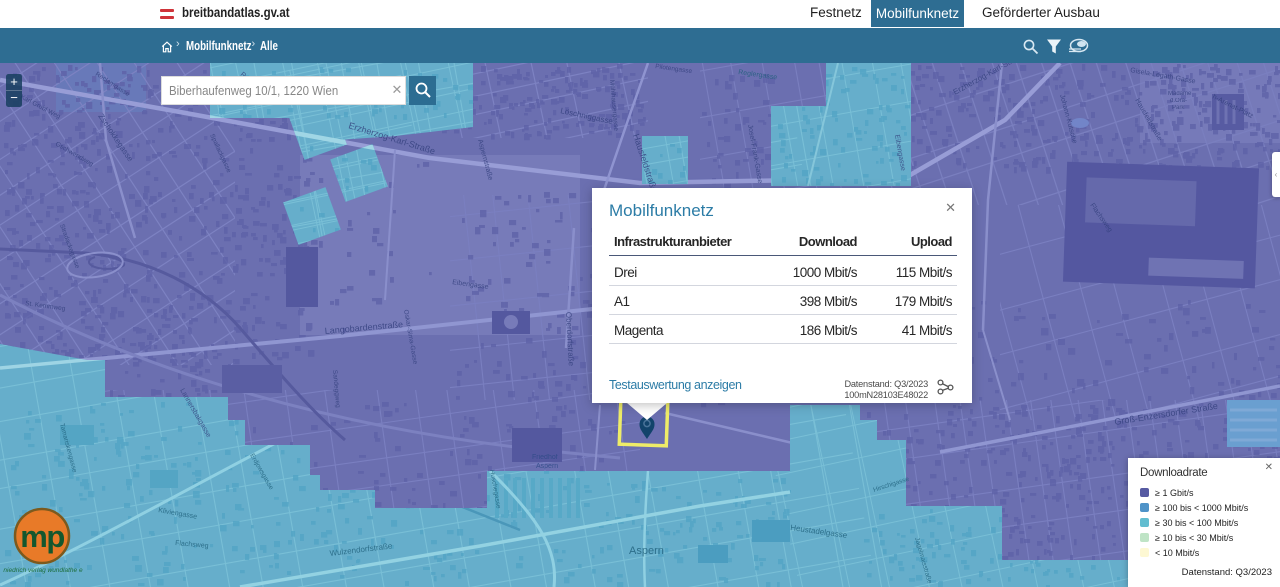 This screenshot has width=1280, height=587. Describe the element at coordinates (42, 536) in the screenshot. I see `svg-text: mp` at that location.